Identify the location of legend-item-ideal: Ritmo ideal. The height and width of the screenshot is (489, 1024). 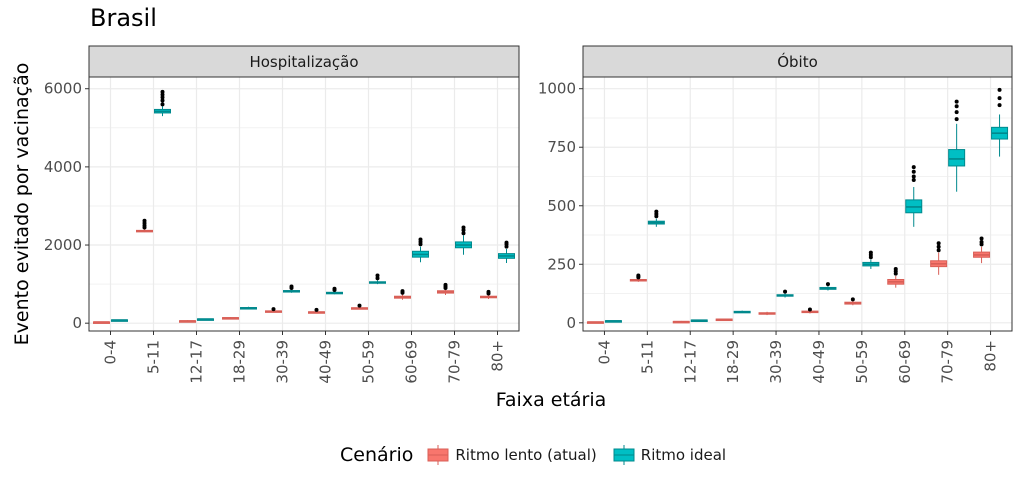
(669, 455).